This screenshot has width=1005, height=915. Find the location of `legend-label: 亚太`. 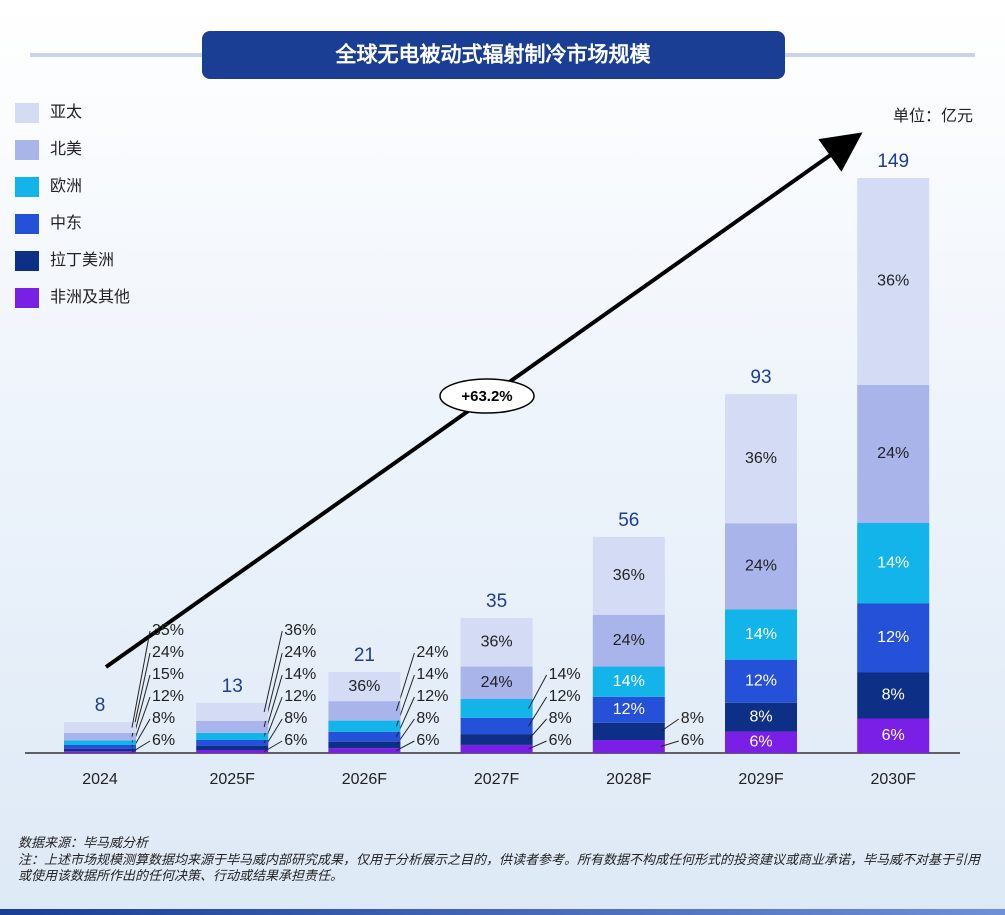

legend-label: 亚太 is located at coordinates (66, 112).